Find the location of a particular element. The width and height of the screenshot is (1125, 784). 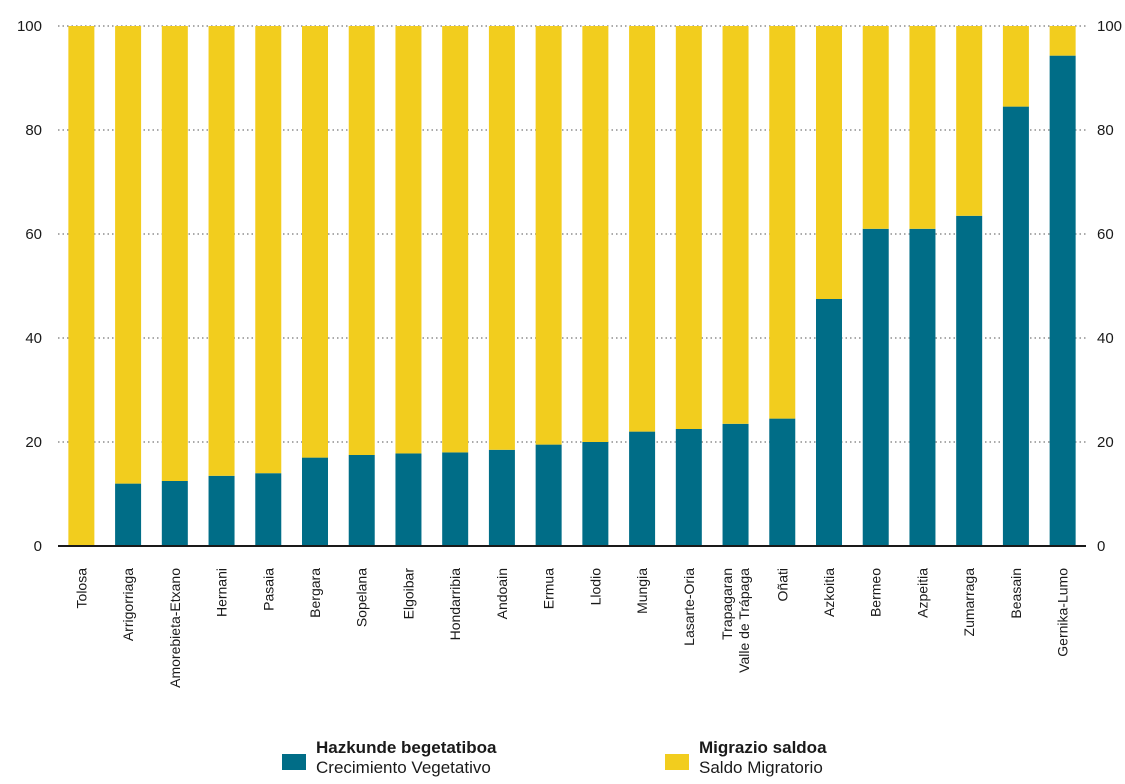

legend-title-vegetative-growth: Hazkunde begetatiboa is located at coordinates (406, 747).